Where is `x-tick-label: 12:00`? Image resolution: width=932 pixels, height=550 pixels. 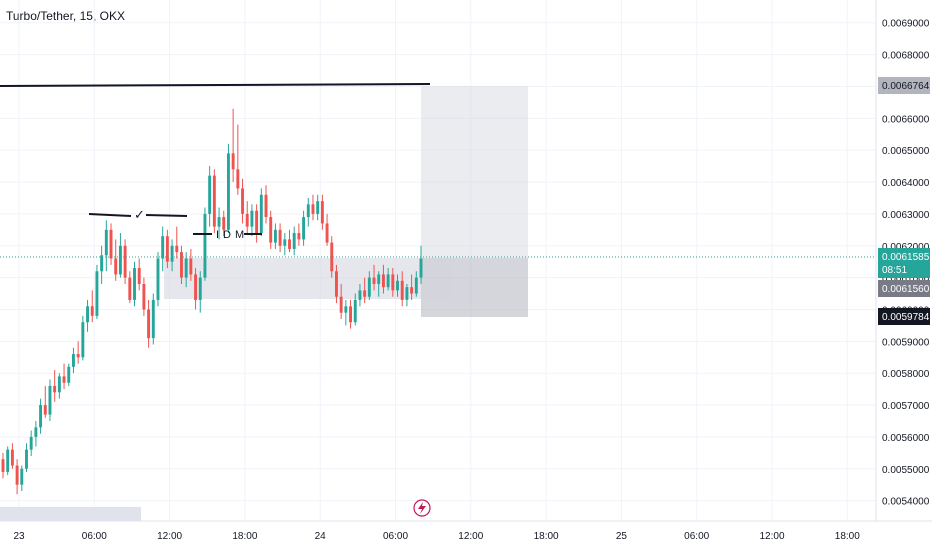
x-tick-label: 12:00 is located at coordinates (470, 536).